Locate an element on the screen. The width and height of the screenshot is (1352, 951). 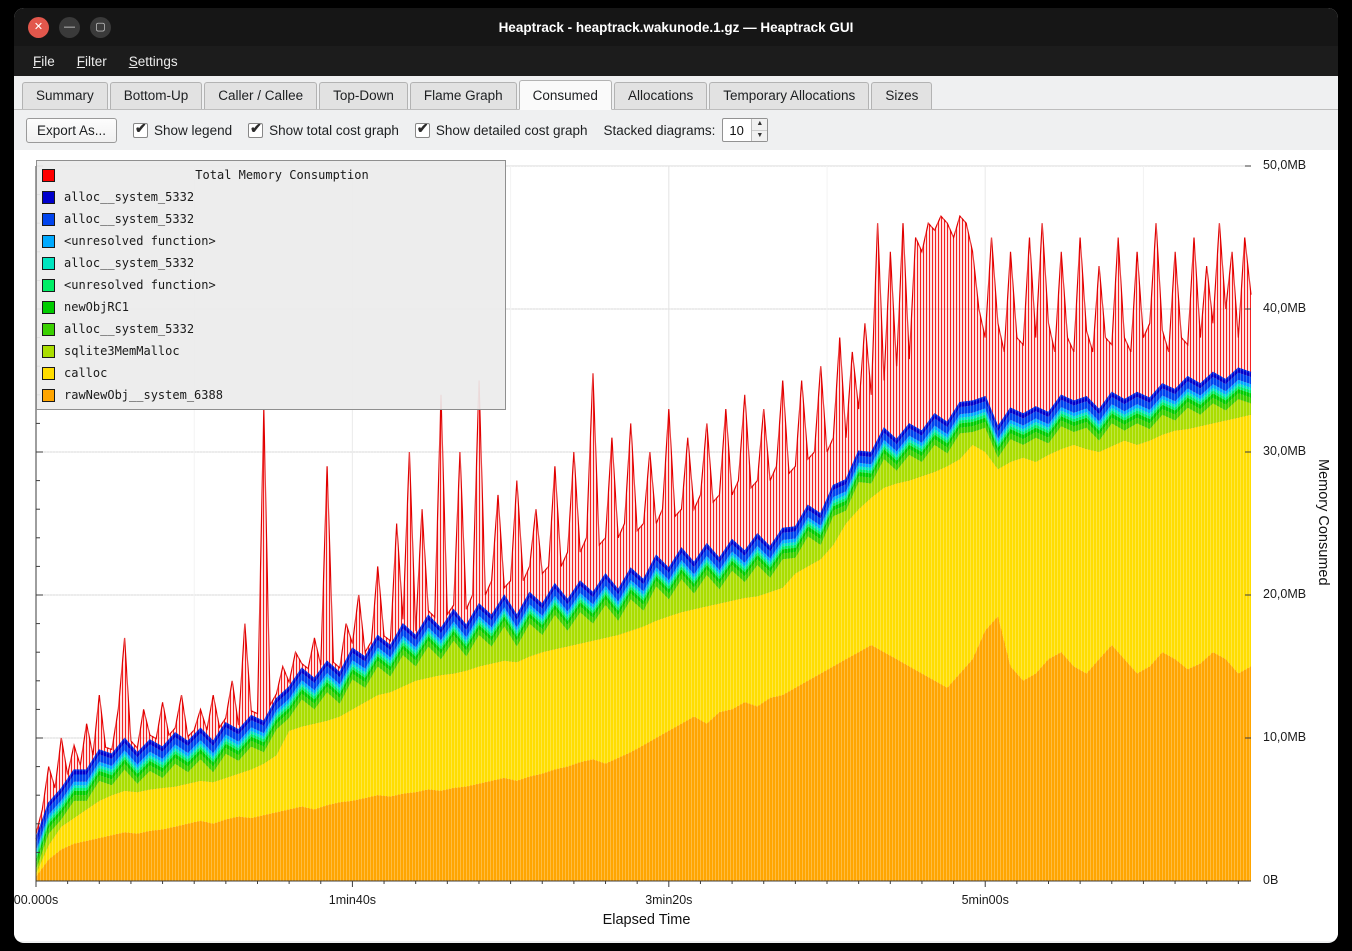
tab-summary: Summary is located at coordinates (65, 95).